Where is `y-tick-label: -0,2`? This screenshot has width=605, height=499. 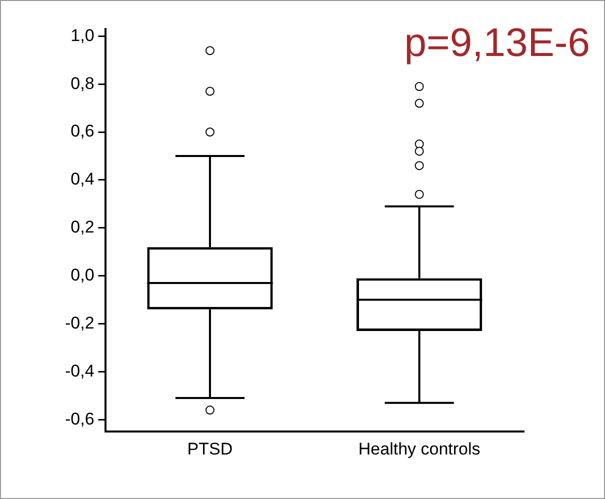
y-tick-label: -0,2 is located at coordinates (79, 322).